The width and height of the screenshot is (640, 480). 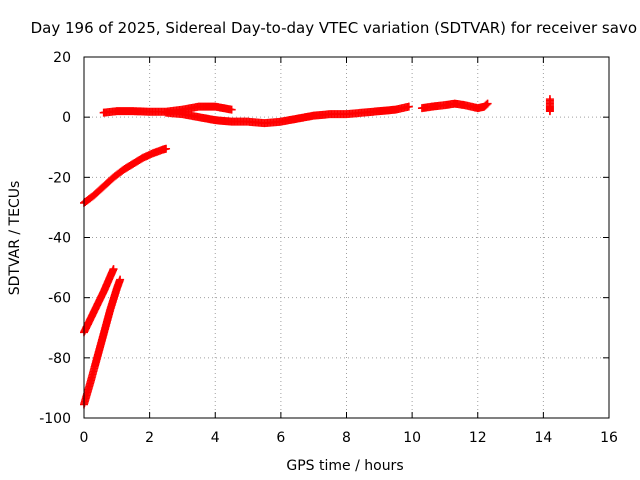 I want to click on x-tick-label: 12, so click(x=478, y=438).